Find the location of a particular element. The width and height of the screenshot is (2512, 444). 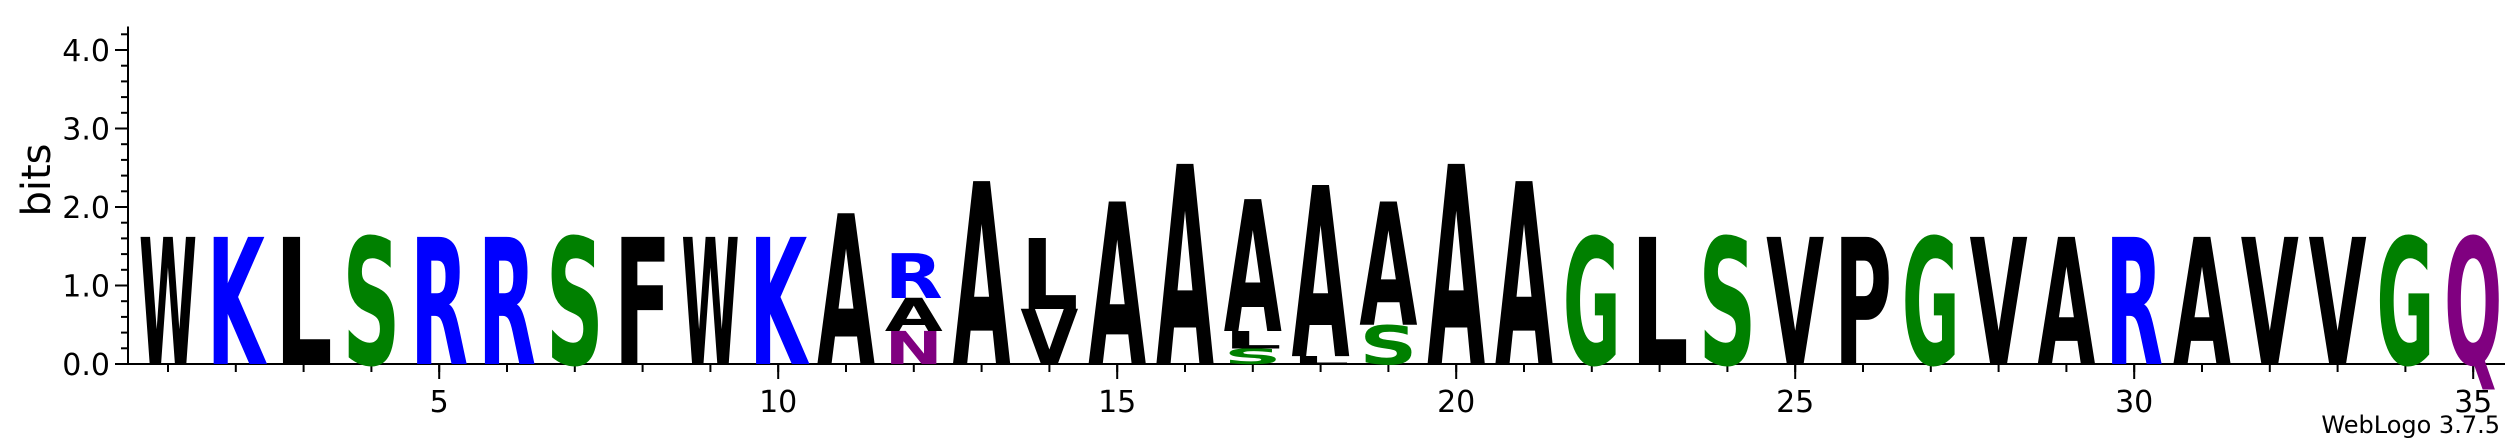

x-tick-label: 20 is located at coordinates (1456, 402).